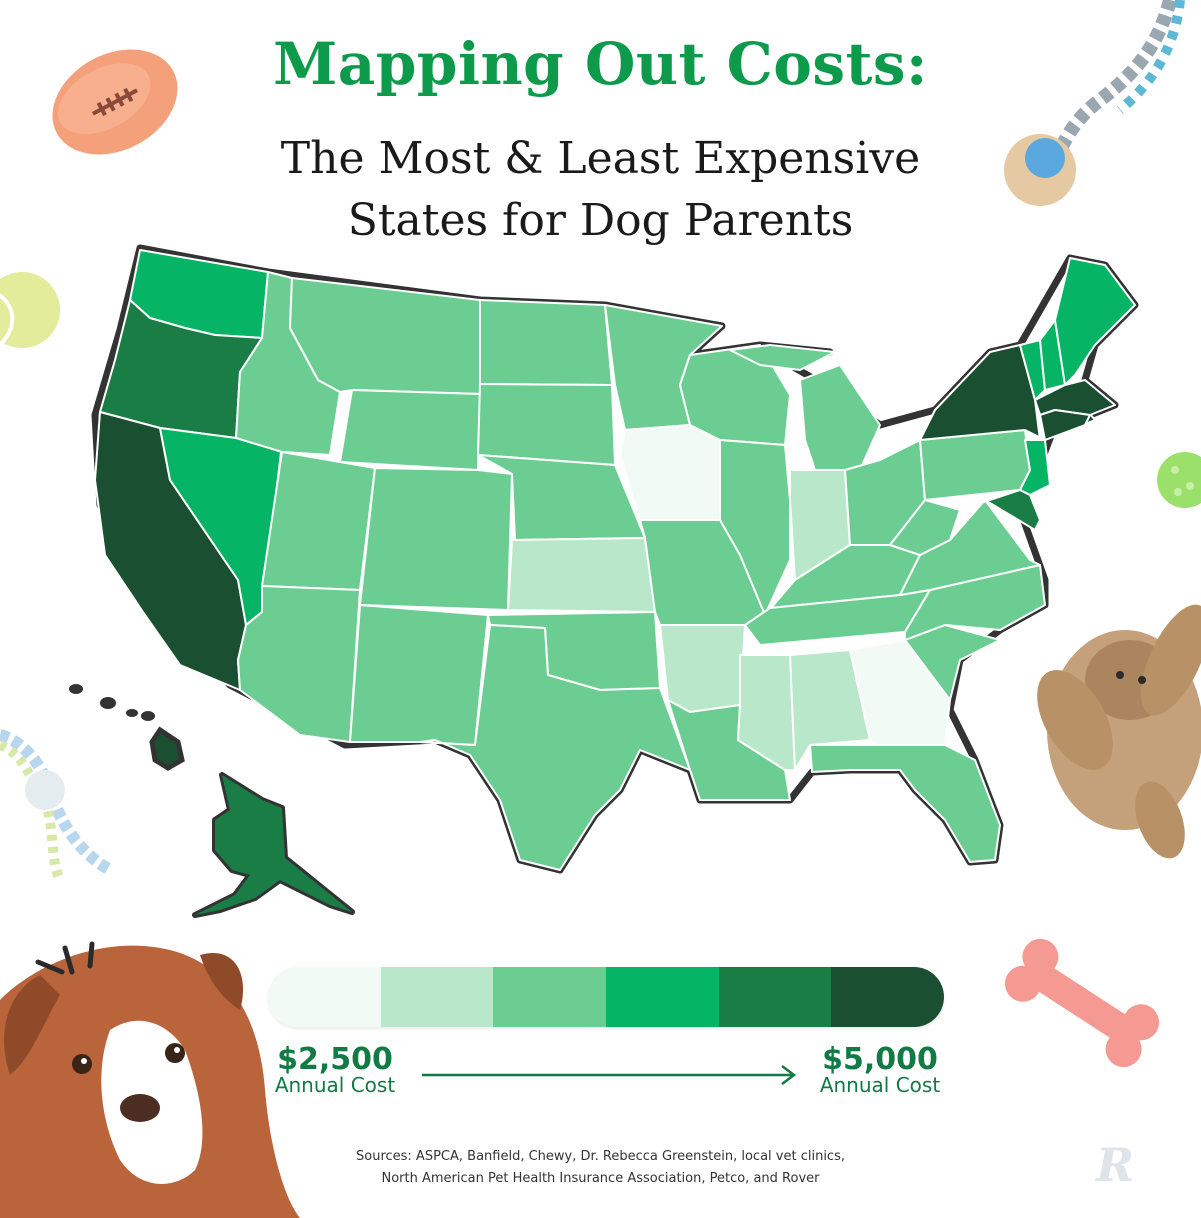 Image resolution: width=1201 pixels, height=1218 pixels. Describe the element at coordinates (670, 472) in the screenshot. I see `state-IA` at that location.